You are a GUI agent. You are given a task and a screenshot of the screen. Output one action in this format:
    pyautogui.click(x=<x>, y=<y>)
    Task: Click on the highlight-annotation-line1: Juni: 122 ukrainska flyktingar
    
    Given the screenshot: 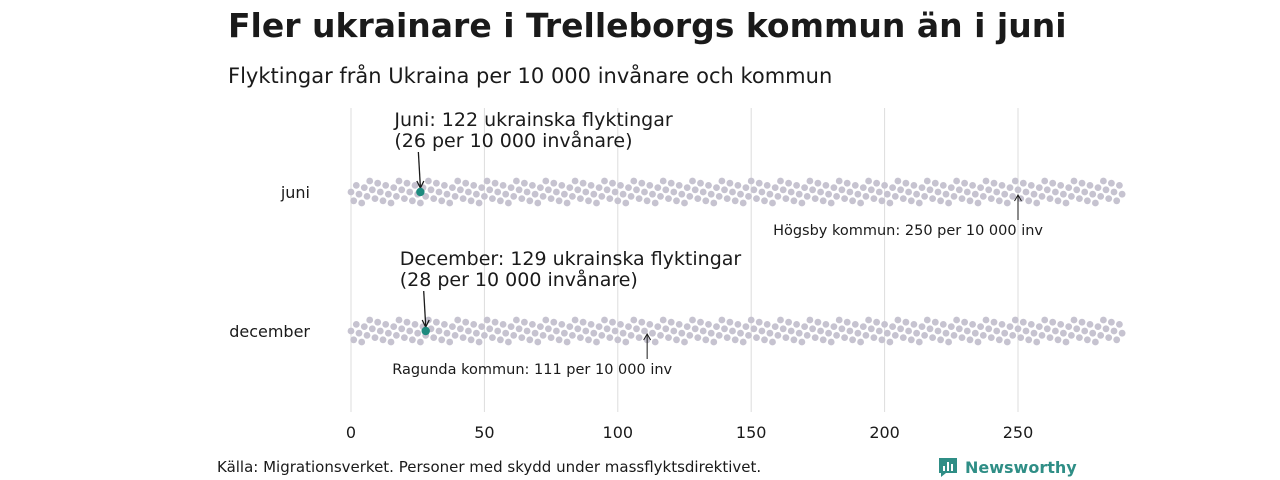 What is the action you would take?
    pyautogui.click(x=532, y=120)
    